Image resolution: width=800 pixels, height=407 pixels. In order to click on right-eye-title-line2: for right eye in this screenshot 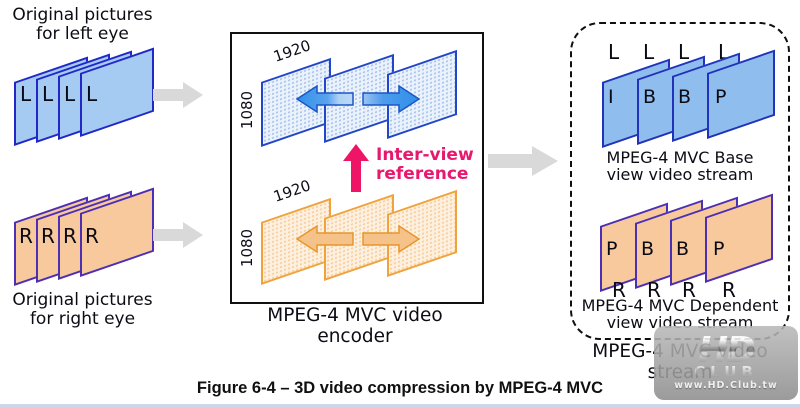, I will do `click(82, 319)`.